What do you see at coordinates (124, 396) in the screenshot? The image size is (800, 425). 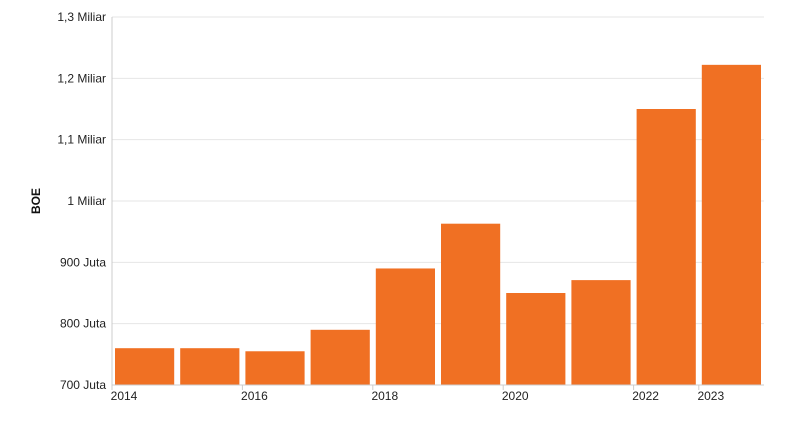 I see `x-tick-label: 2014` at bounding box center [124, 396].